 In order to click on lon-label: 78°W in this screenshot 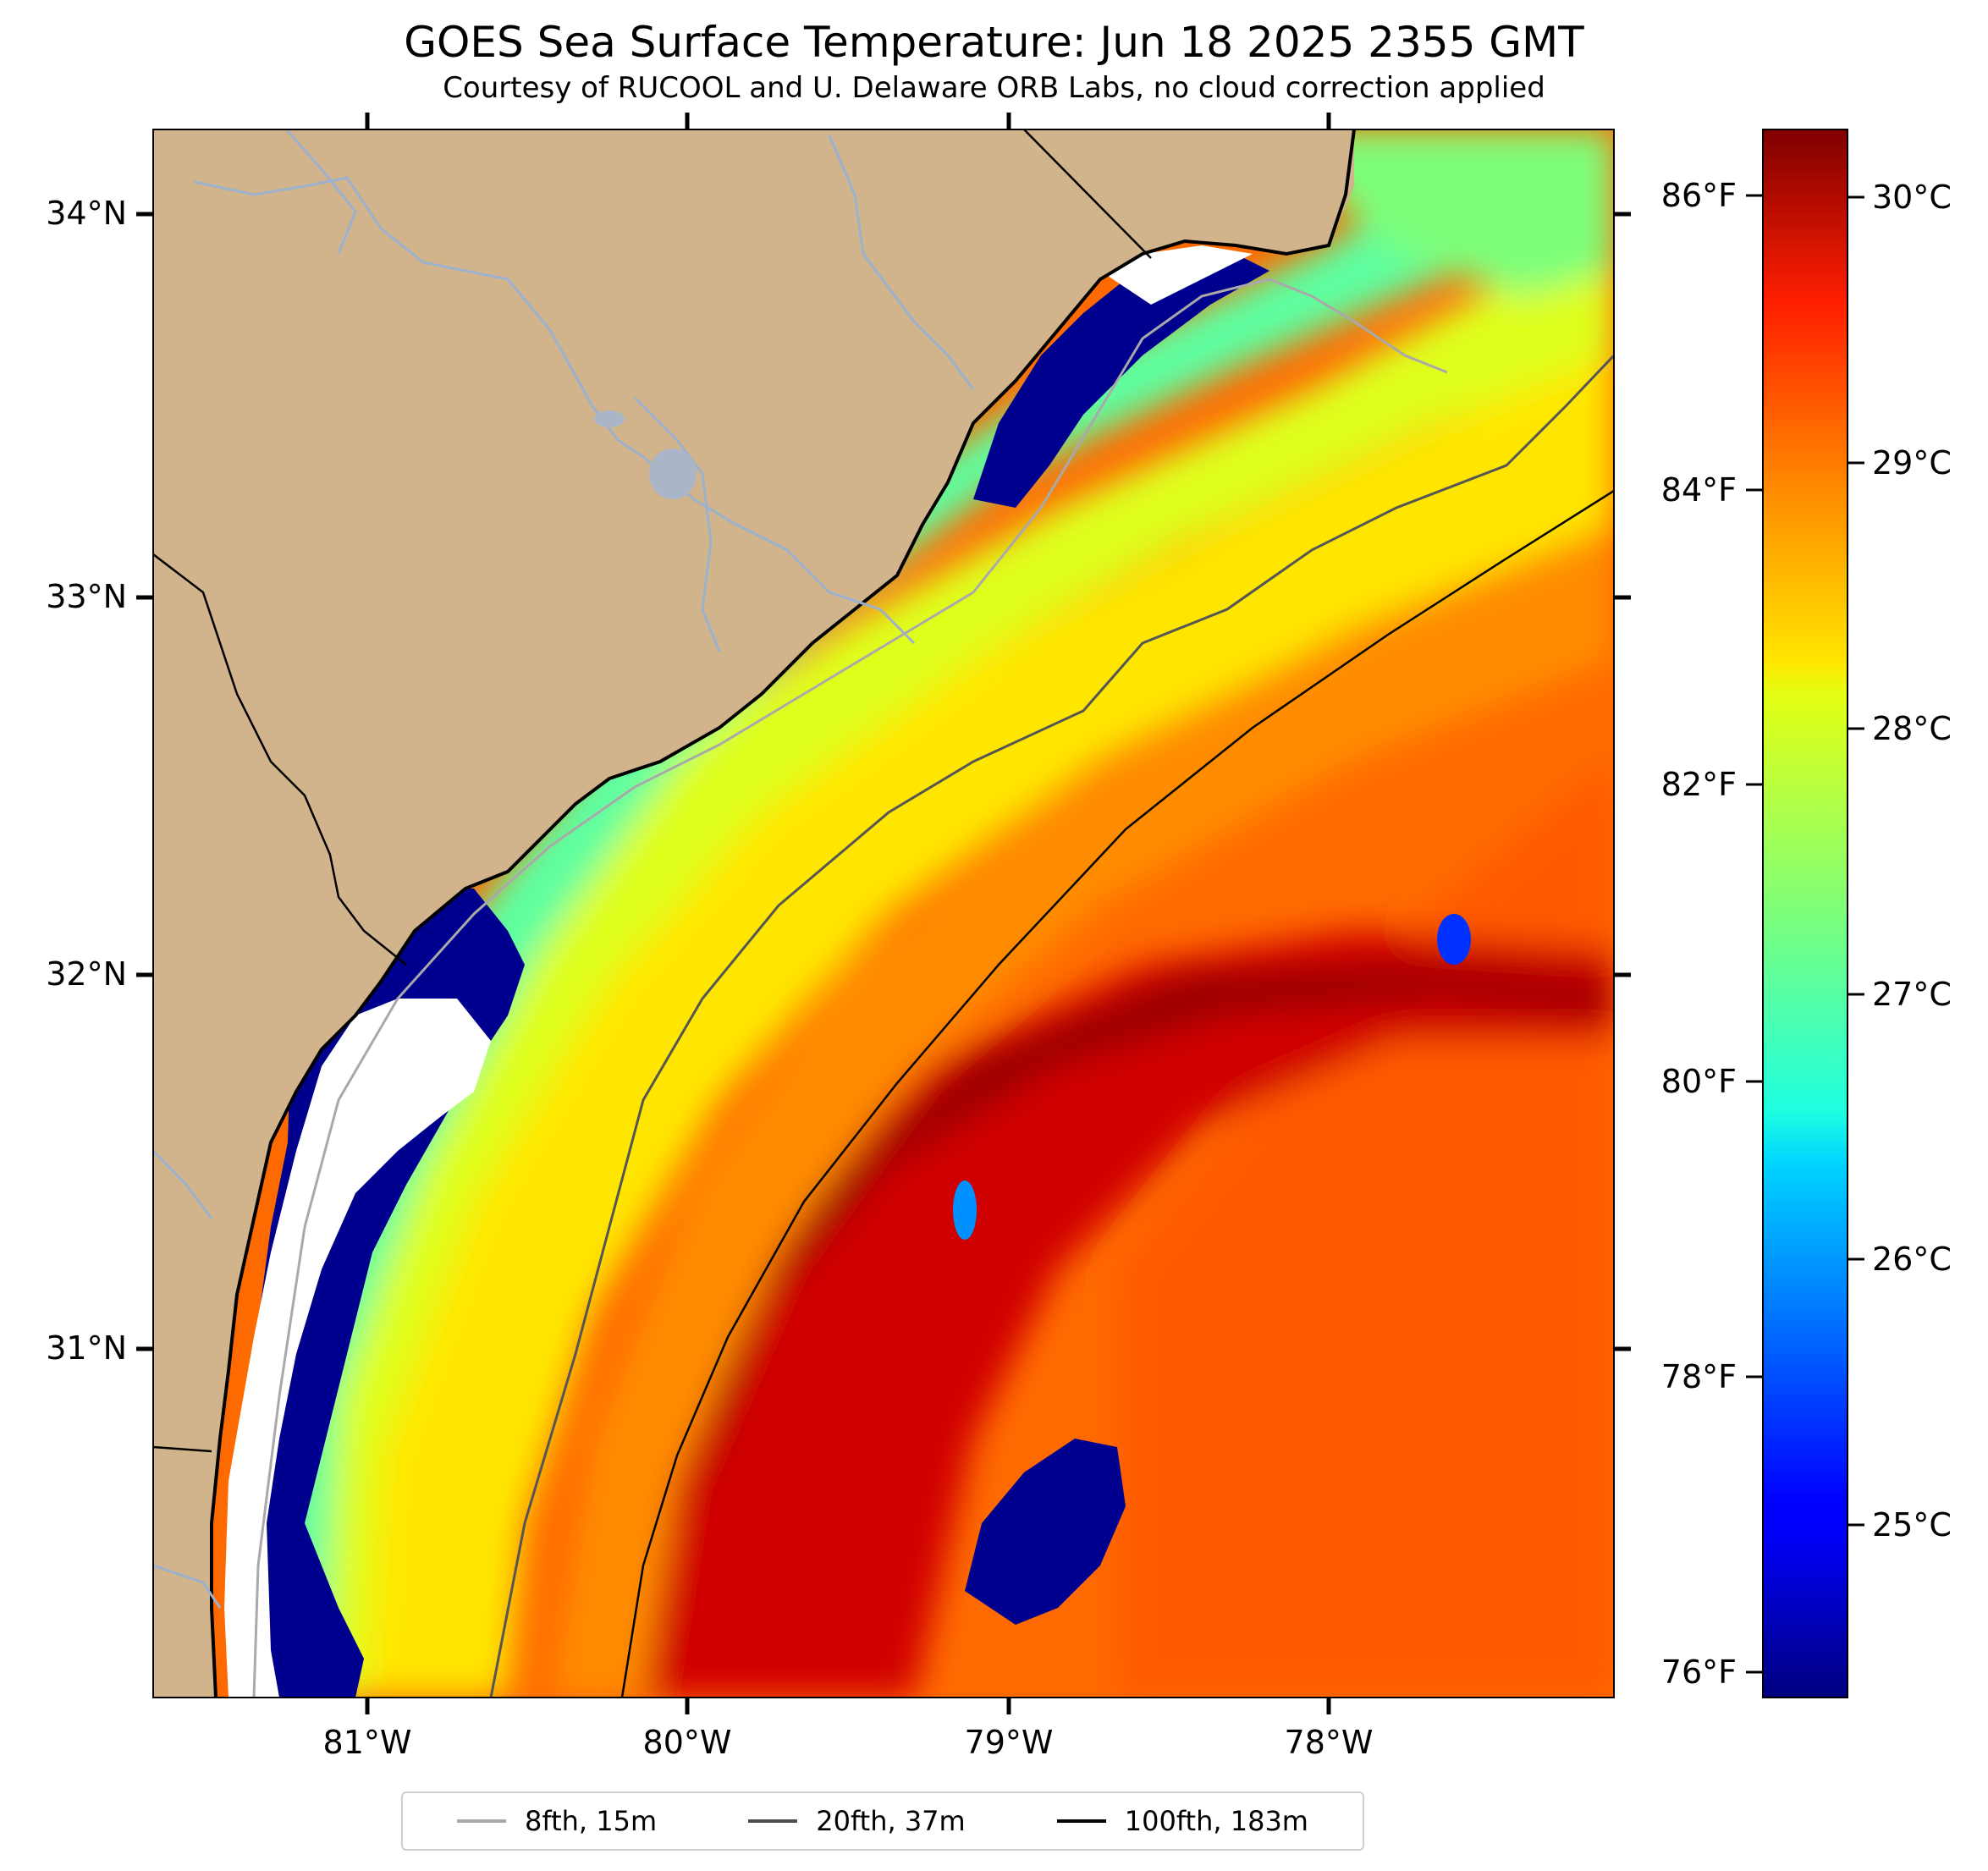, I will do `click(1329, 1743)`.